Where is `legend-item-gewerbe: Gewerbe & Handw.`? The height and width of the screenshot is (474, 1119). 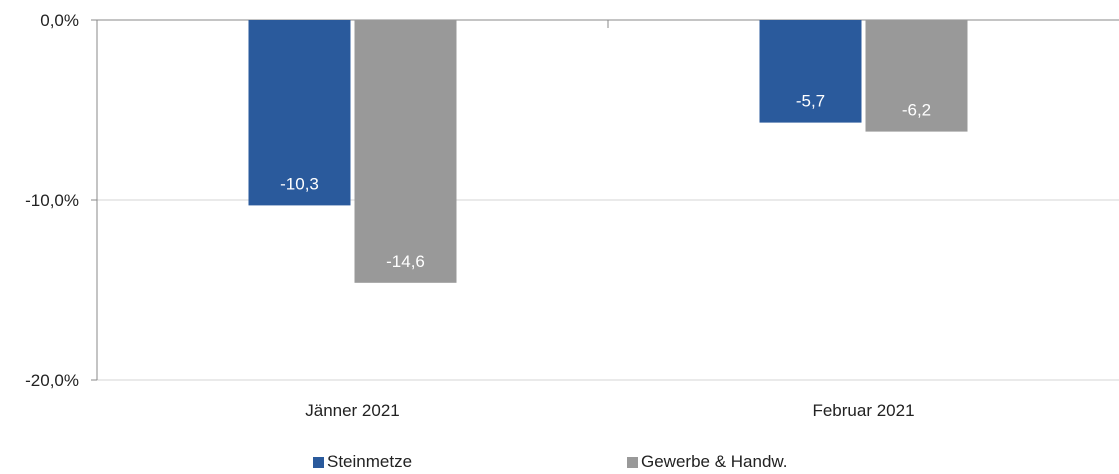 legend-item-gewerbe: Gewerbe & Handw. is located at coordinates (707, 462).